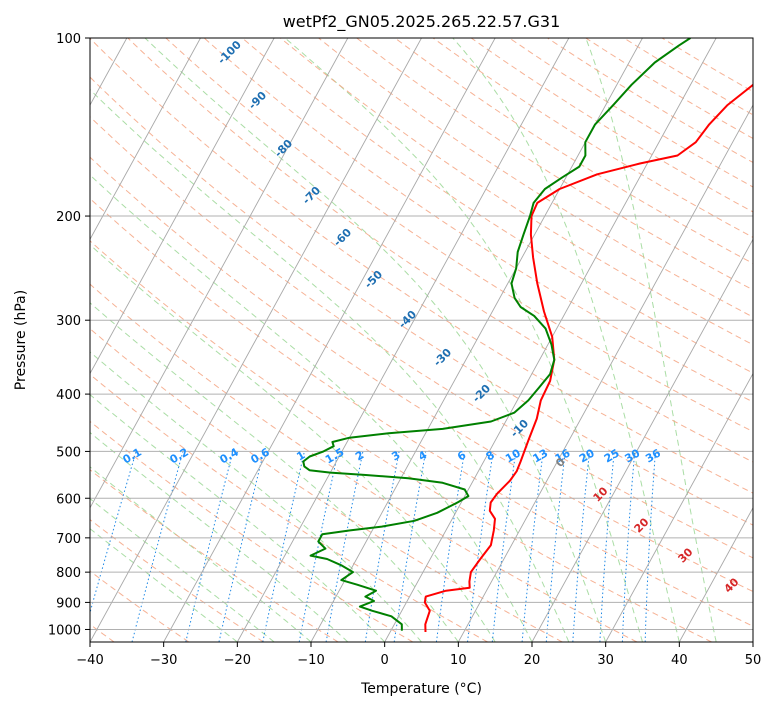 Image resolution: width=775 pixels, height=708 pixels. I want to click on chart-title: wetPf2_GN05.2025.265.22.57.G31, so click(422, 22).